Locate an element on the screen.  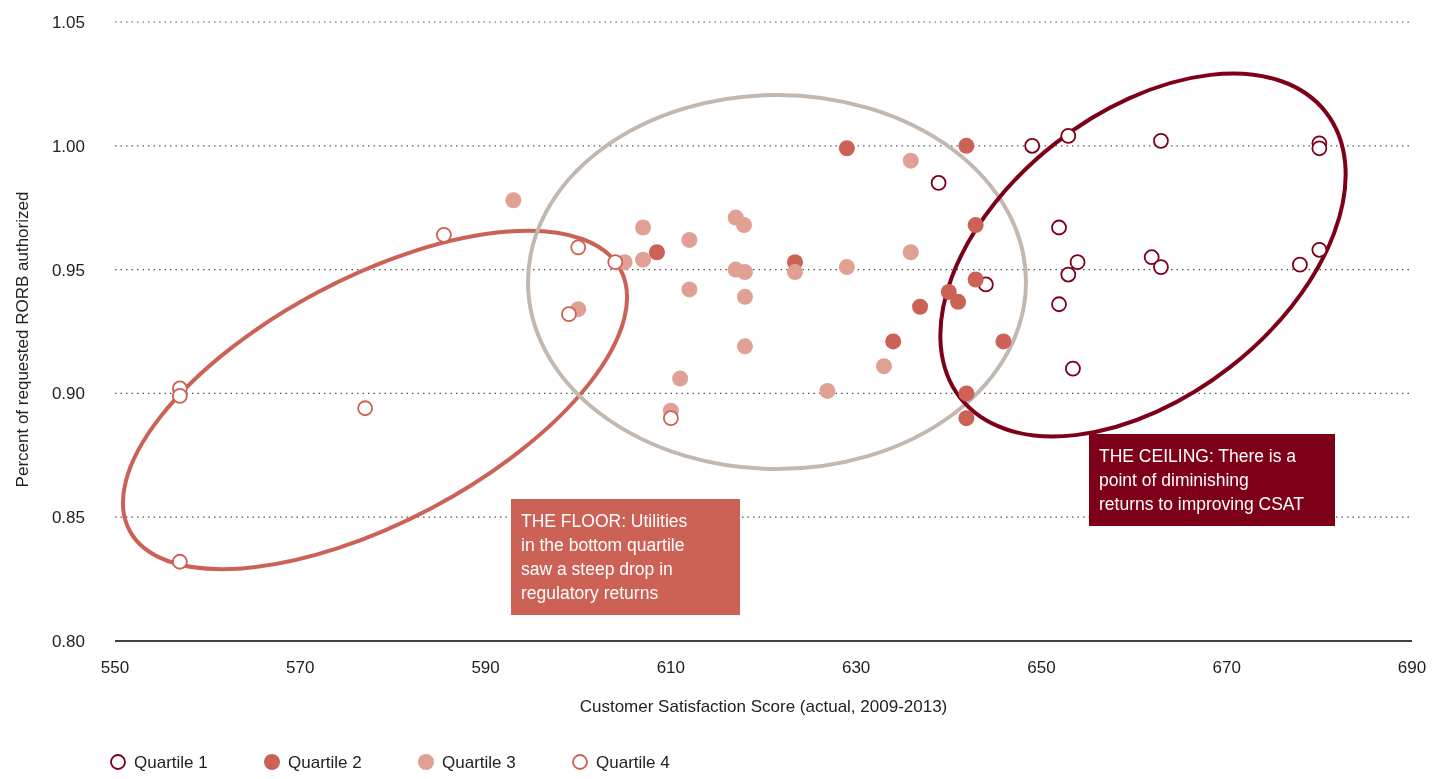
y-tick-label: 0.85 is located at coordinates (68, 518).